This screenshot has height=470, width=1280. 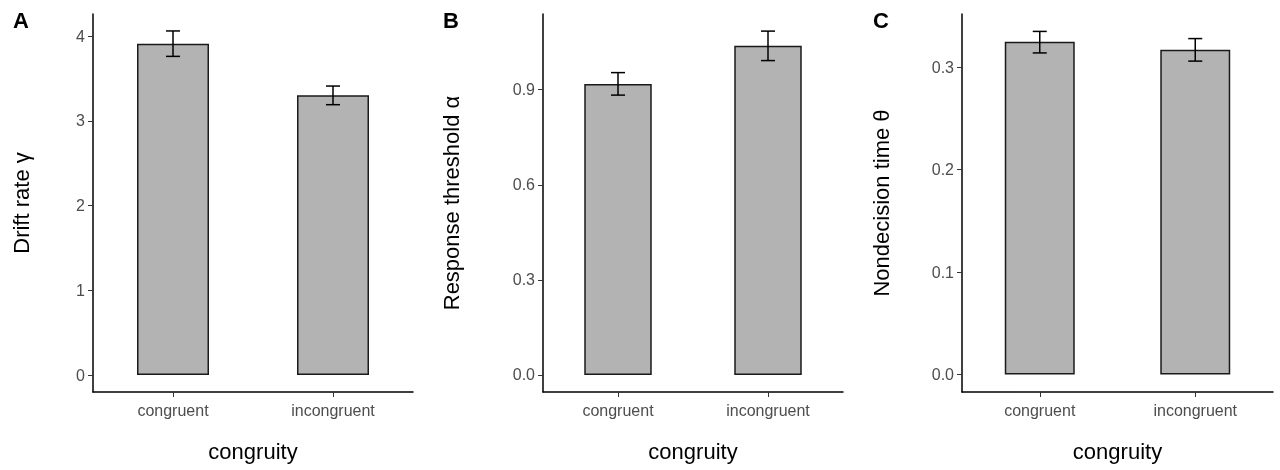 What do you see at coordinates (81, 375) in the screenshot?
I see `y-tick-label: 0` at bounding box center [81, 375].